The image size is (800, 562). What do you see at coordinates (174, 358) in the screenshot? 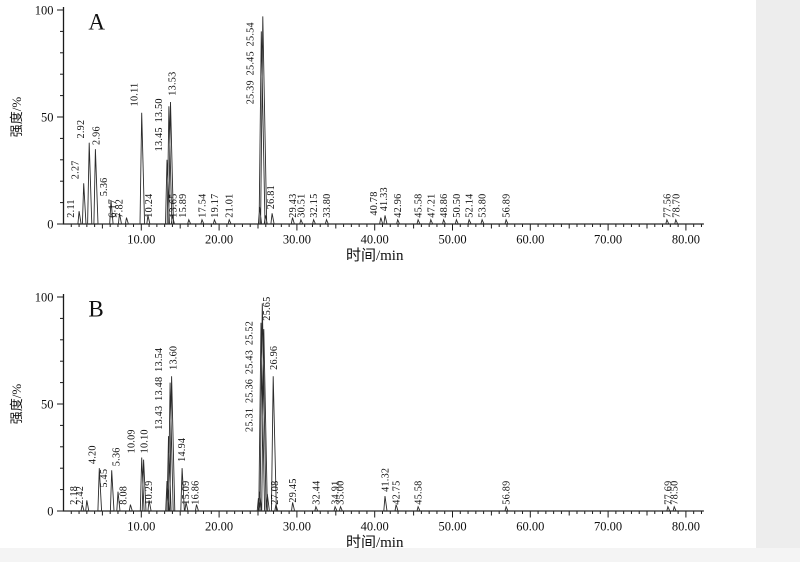
I see `svg-text: 13.60` at bounding box center [174, 358].